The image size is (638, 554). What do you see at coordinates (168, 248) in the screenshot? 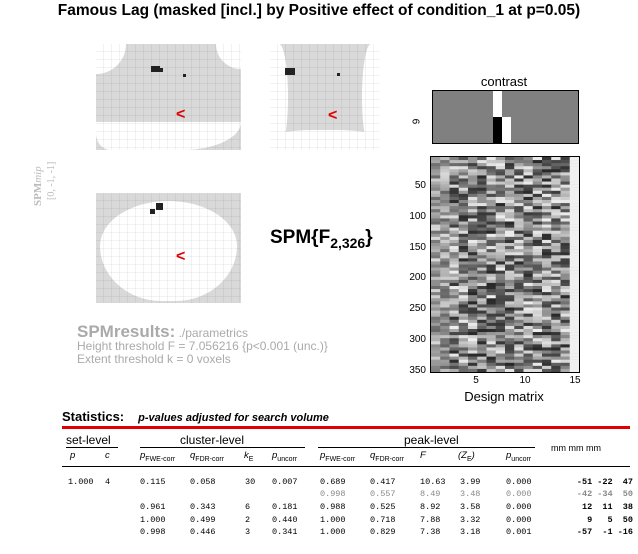
I see `mip-axial: <` at bounding box center [168, 248].